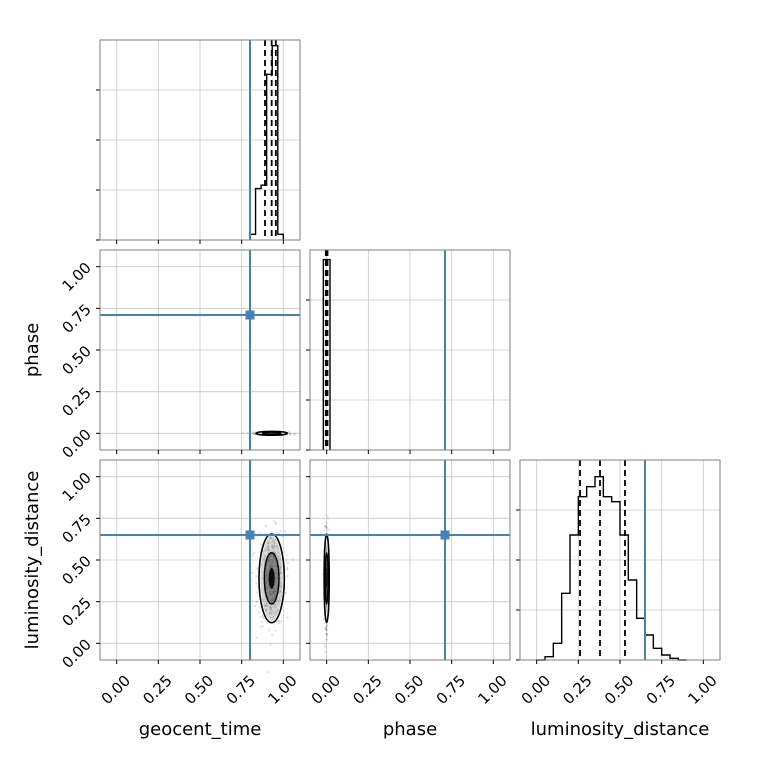  What do you see at coordinates (577, 690) in the screenshot?
I see `x-tick-label-luminosity_distance-1: 0.25` at bounding box center [577, 690].